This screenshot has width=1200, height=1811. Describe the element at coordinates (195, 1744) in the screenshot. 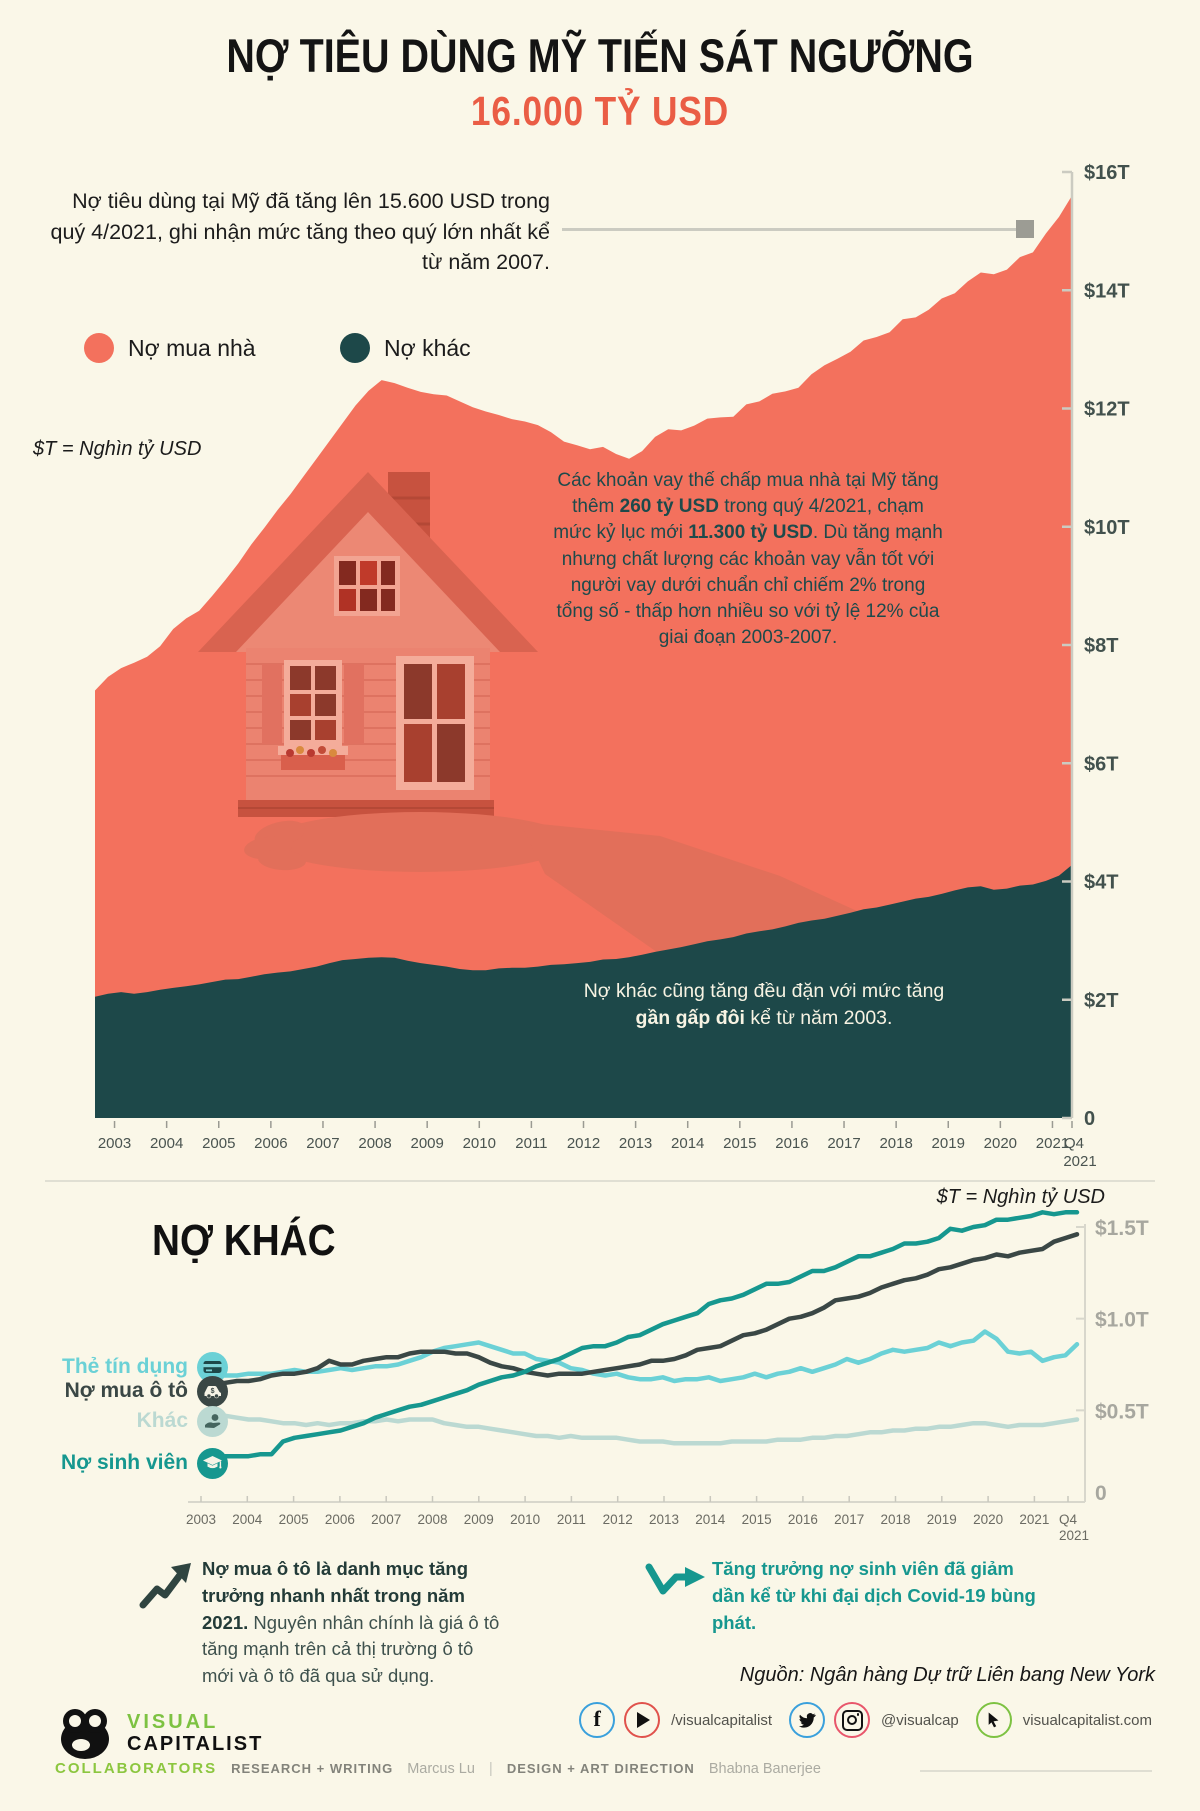

I see `logo-capitalist: CAPITALIST` at that location.